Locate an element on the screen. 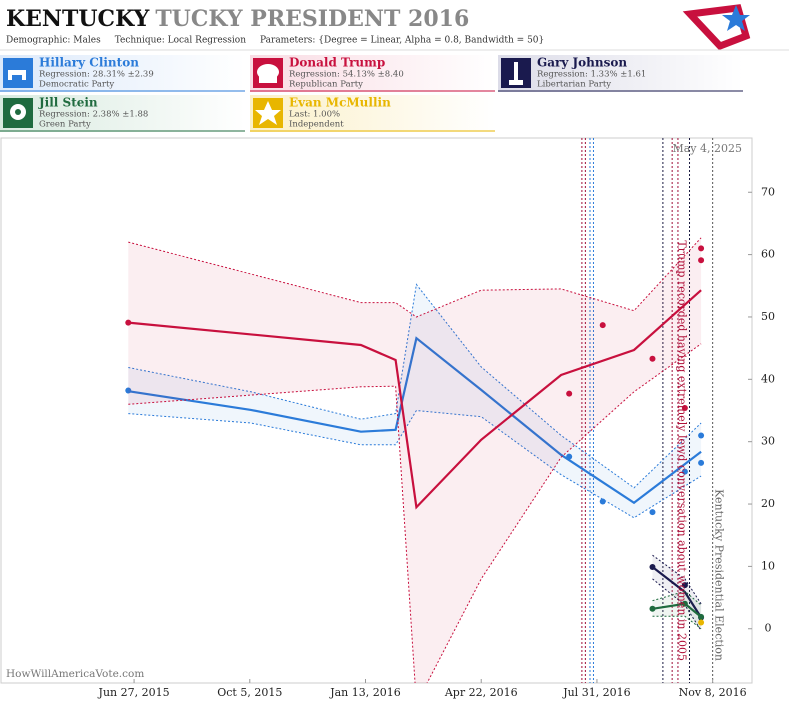 This screenshot has width=789, height=704. y-tick-label: 70 is located at coordinates (768, 191).